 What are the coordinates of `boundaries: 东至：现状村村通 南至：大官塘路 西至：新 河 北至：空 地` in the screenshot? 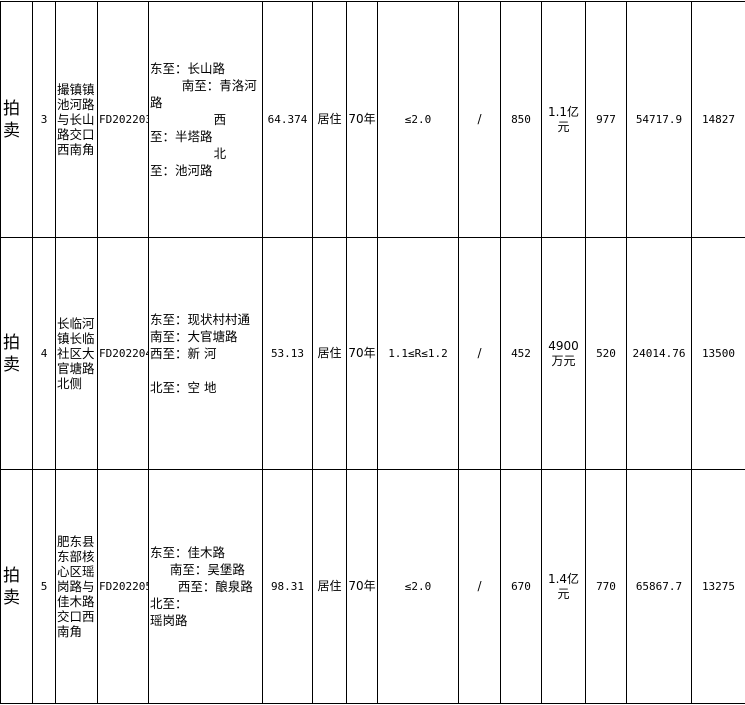 It's located at (206, 354).